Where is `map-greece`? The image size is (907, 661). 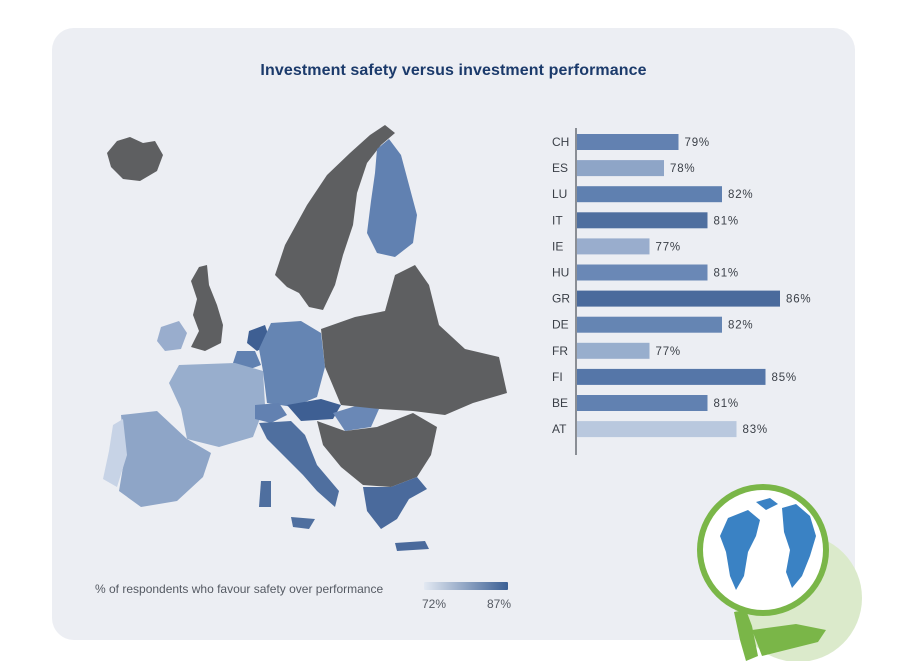
map-greece is located at coordinates (395, 503).